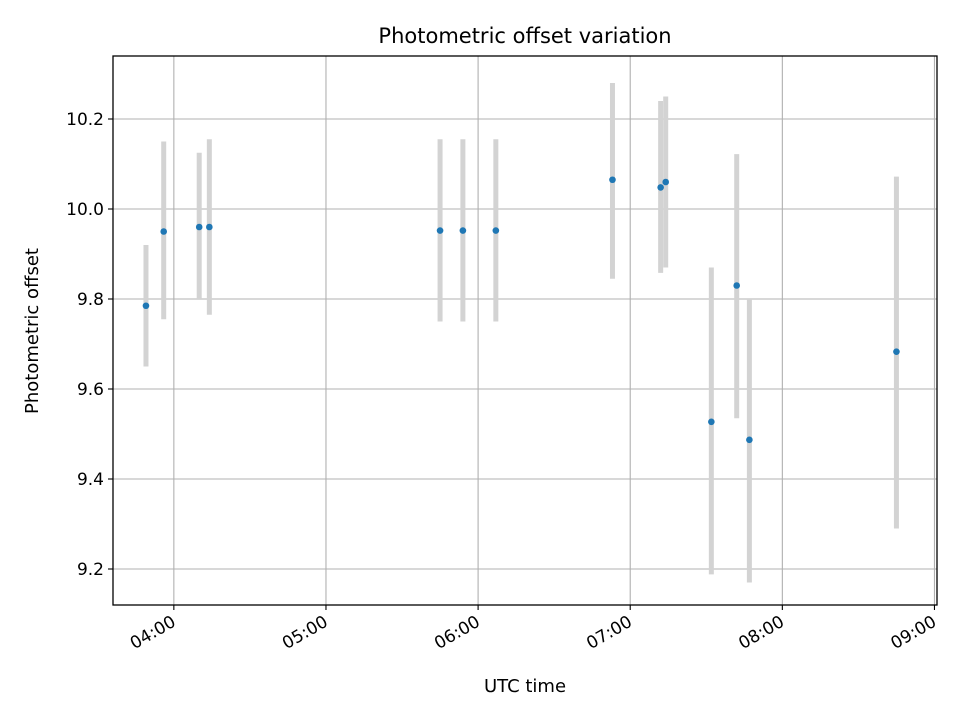 This screenshot has width=960, height=720. What do you see at coordinates (153, 633) in the screenshot?
I see `x-tick-label: 04:00` at bounding box center [153, 633].